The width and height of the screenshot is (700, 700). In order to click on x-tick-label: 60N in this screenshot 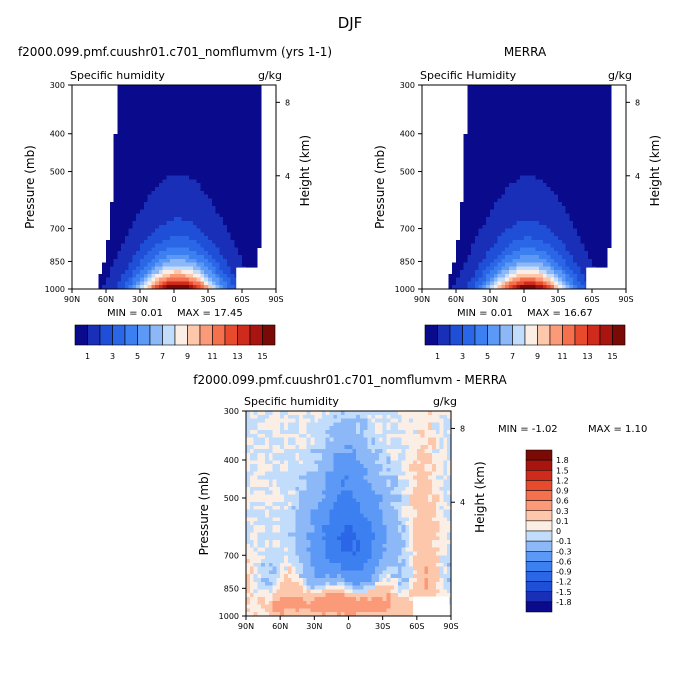, I will do `click(106, 299)`.